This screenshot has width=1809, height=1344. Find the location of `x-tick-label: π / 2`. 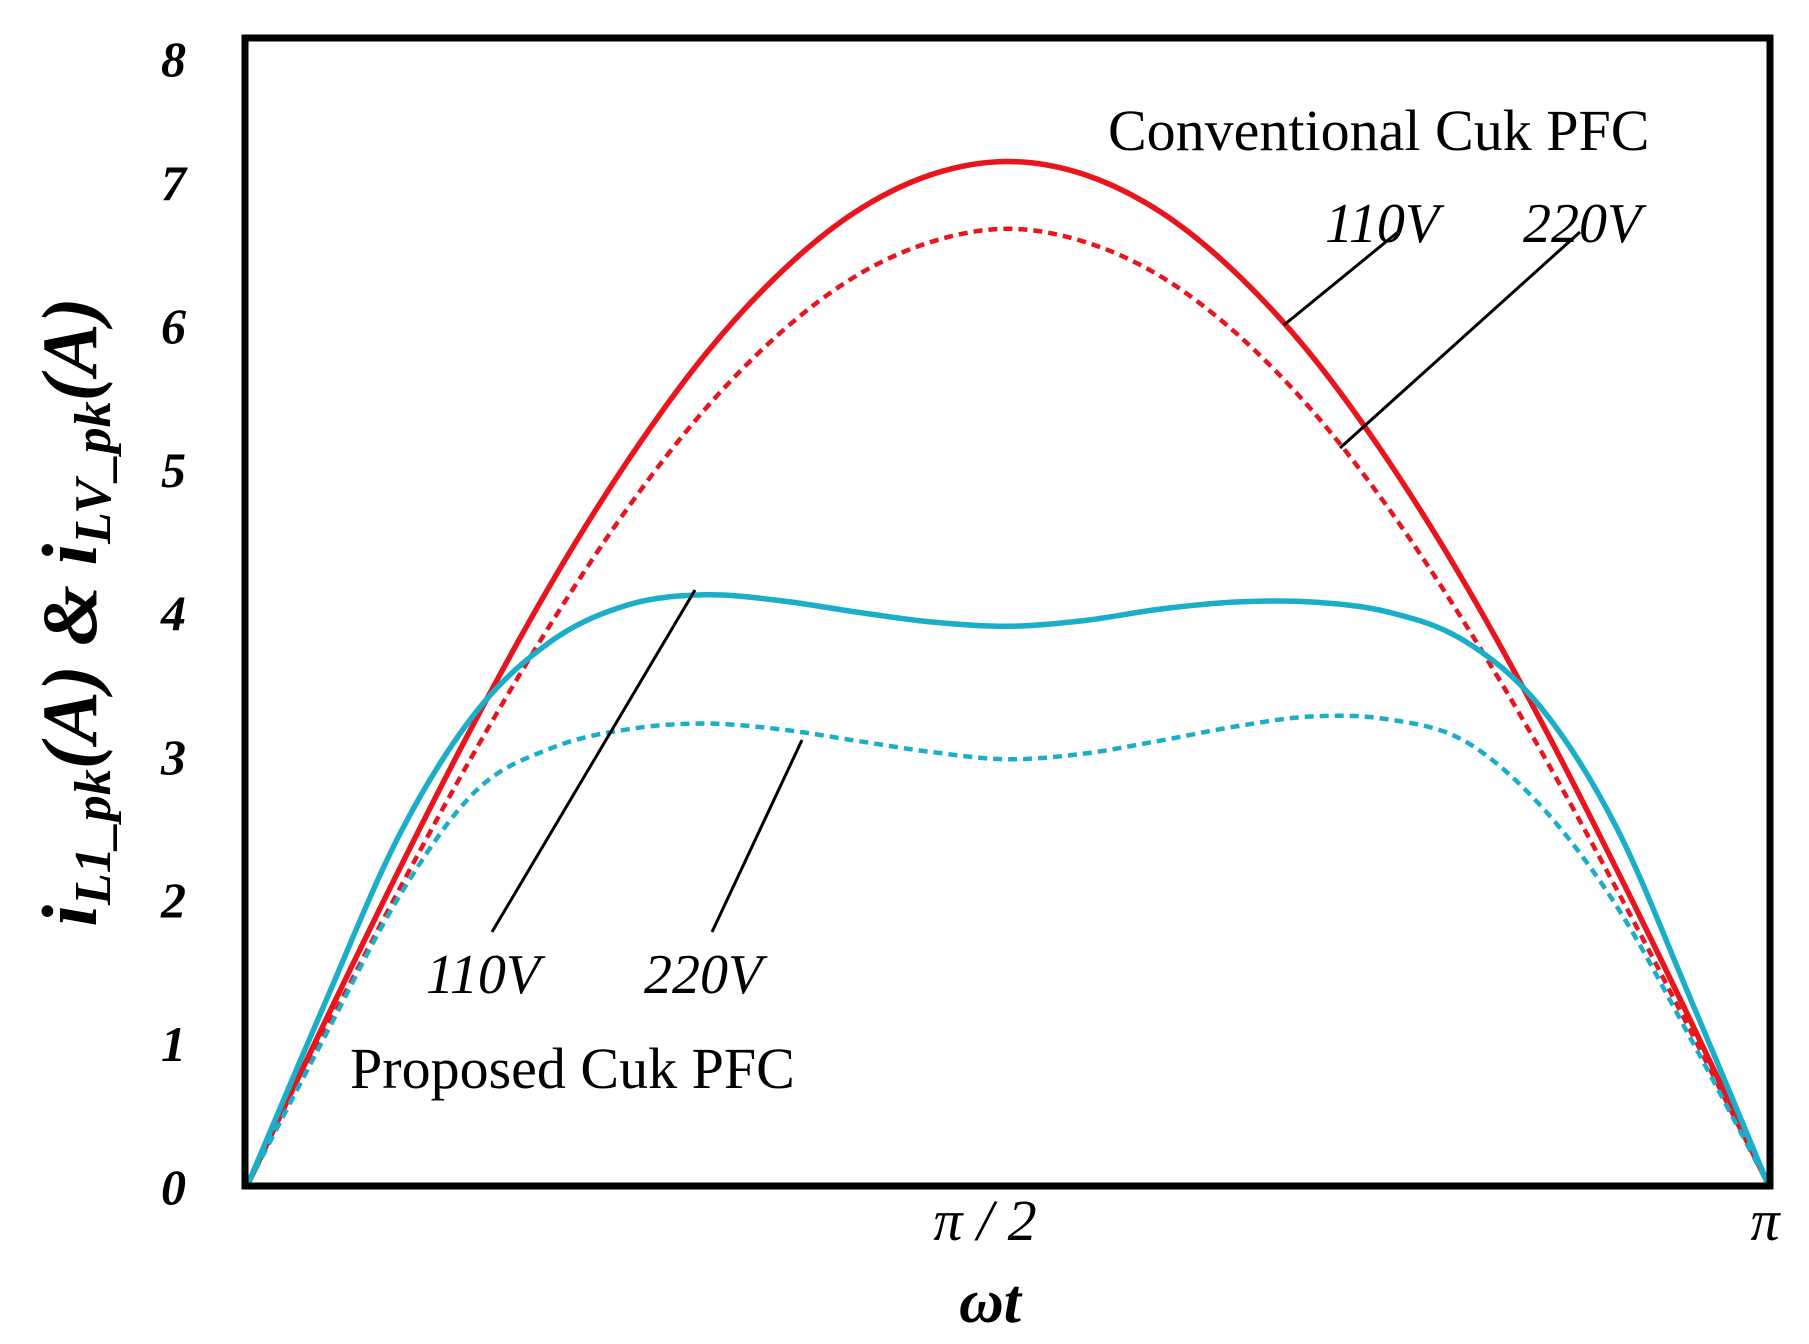

x-tick-label: π / 2 is located at coordinates (984, 1220).